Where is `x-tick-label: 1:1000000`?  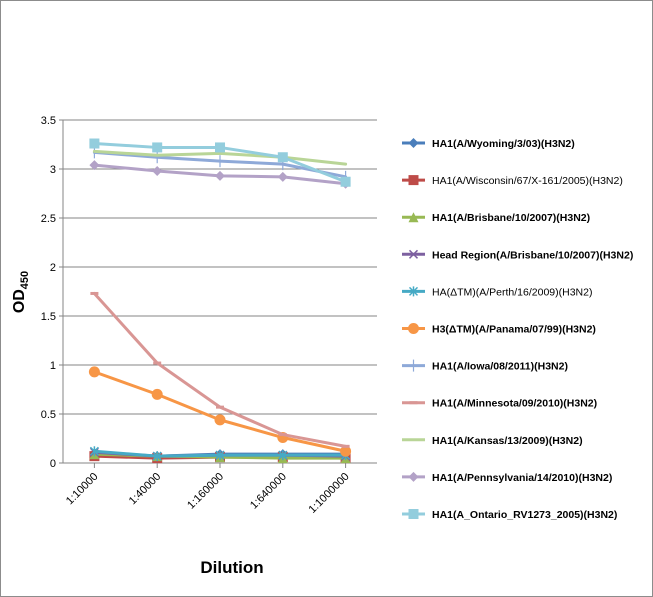
x-tick-label: 1:1000000 is located at coordinates (328, 493).